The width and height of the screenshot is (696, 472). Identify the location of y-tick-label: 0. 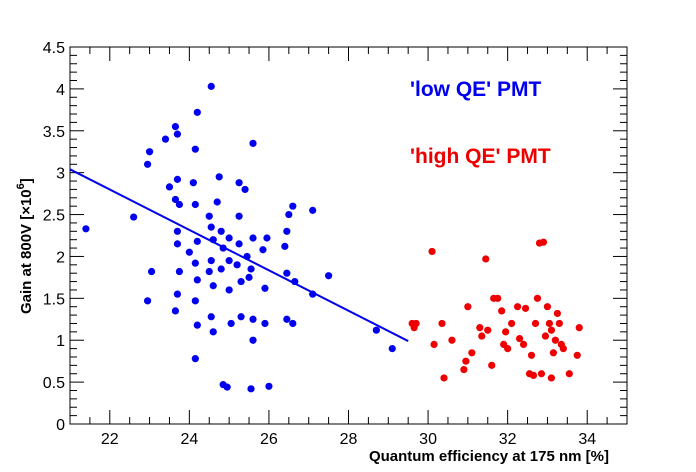
(60, 425).